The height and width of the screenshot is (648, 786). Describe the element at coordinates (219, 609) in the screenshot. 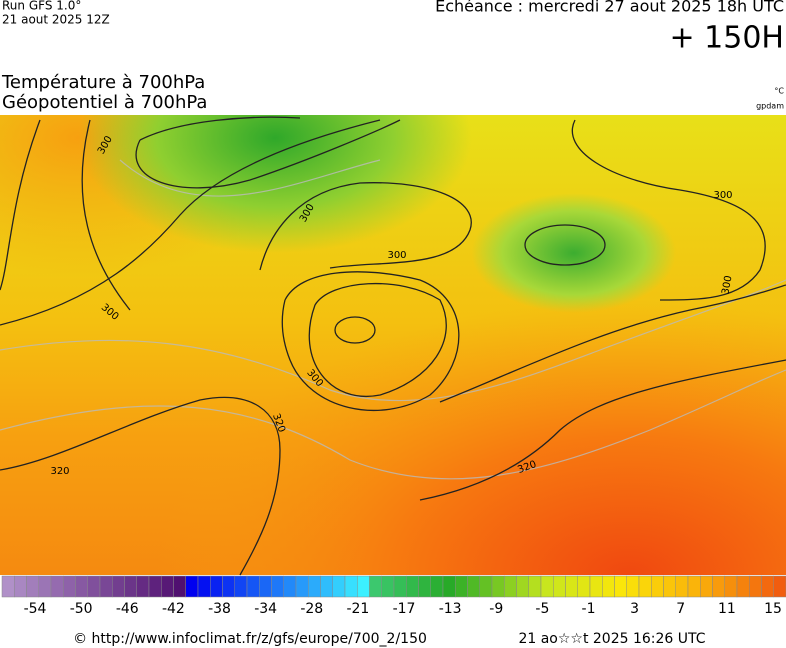

I see `colorbar-label: -38` at that location.